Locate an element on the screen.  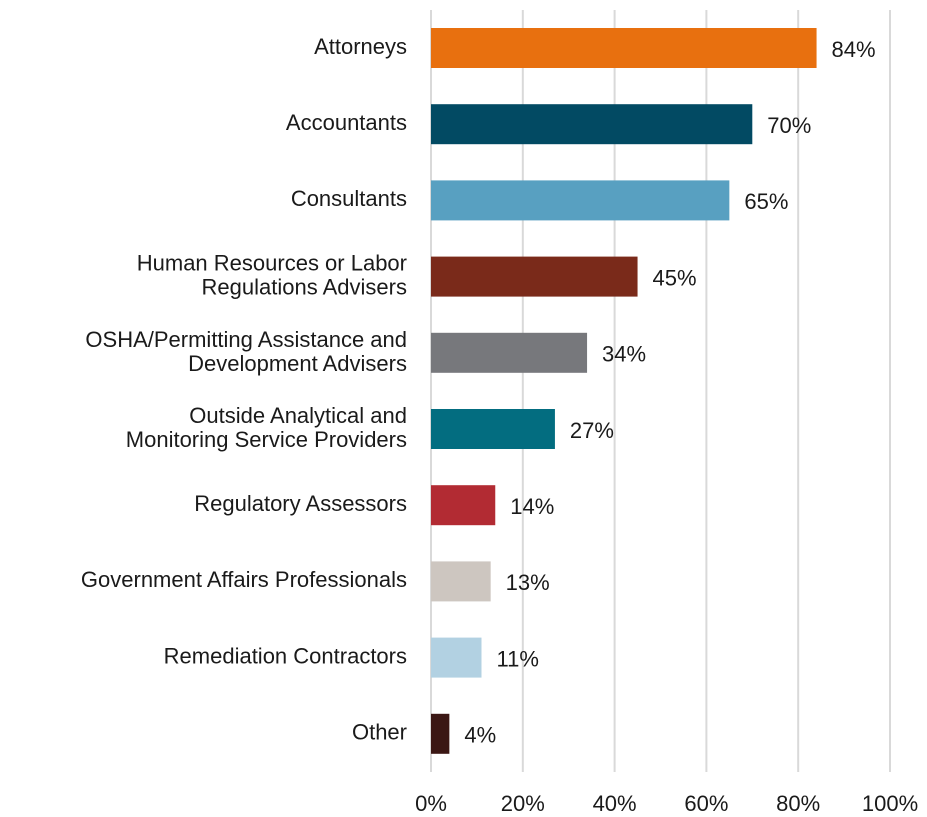
value-label: 11% is located at coordinates (517, 658).